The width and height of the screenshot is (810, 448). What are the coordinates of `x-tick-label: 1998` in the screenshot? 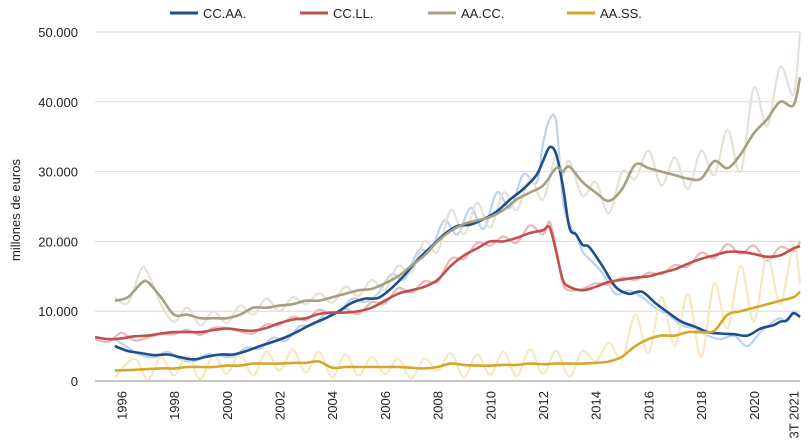 It's located at (174, 405).